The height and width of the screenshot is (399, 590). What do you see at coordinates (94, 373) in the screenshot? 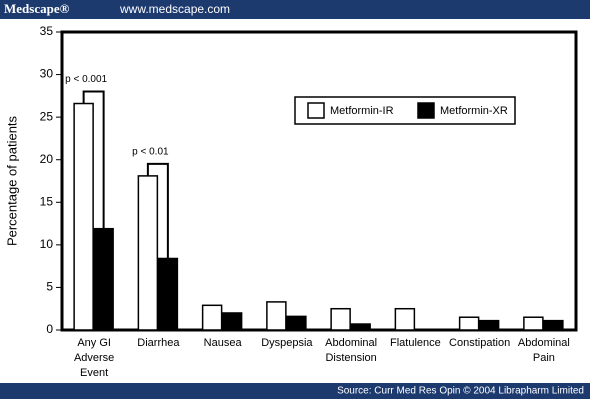
I see `x-tick-label: Event` at bounding box center [94, 373].